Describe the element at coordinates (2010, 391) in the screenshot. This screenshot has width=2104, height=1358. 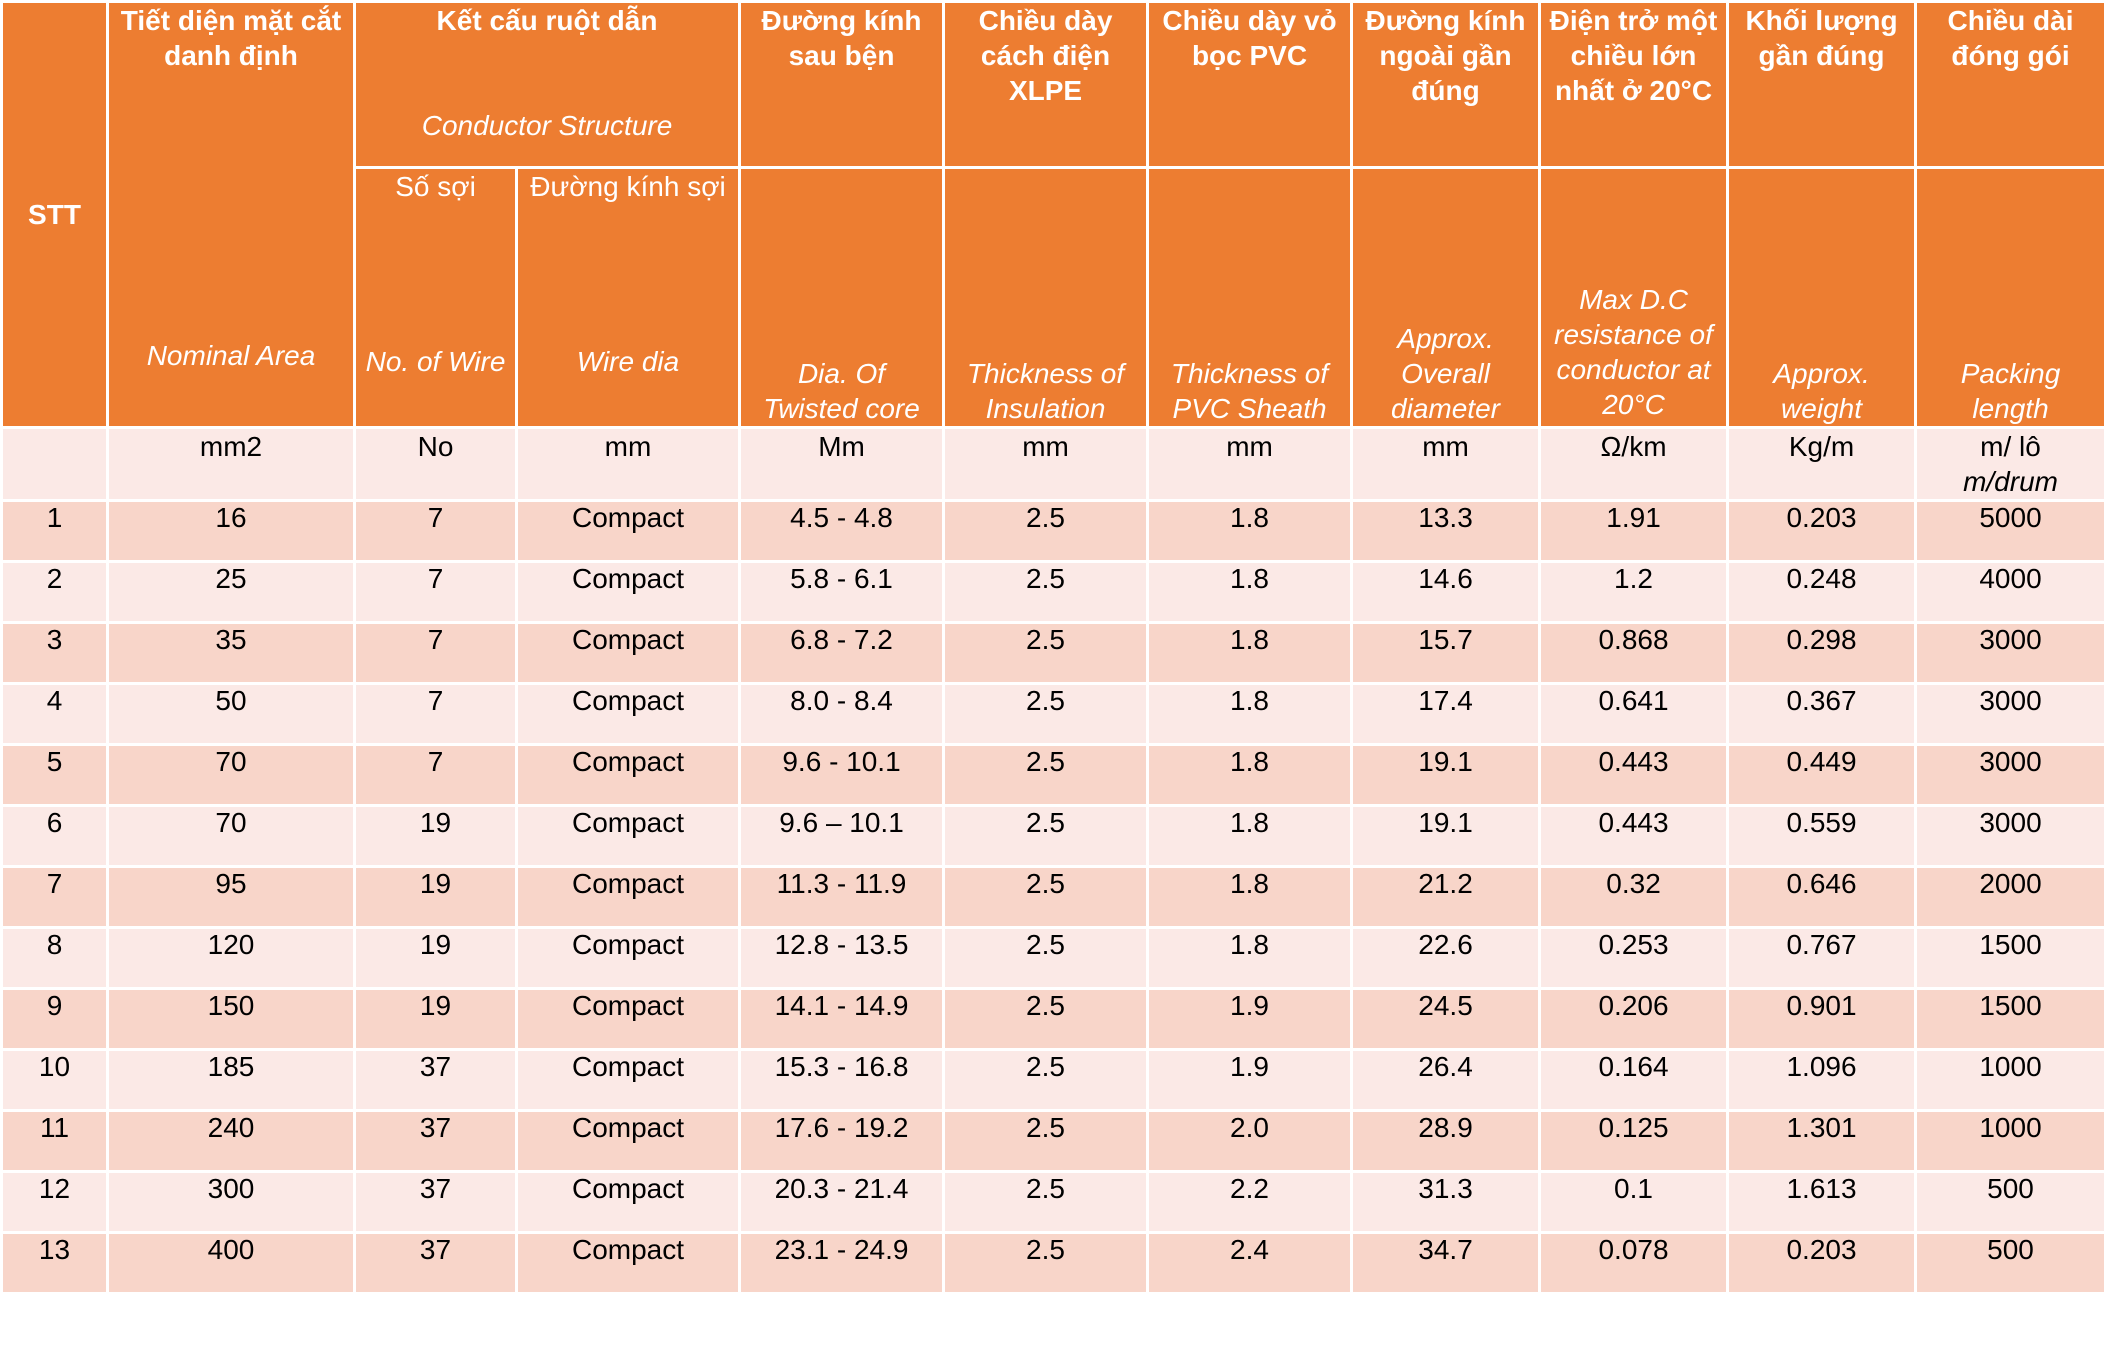
I see `header-packing-en: Packing length` at that location.